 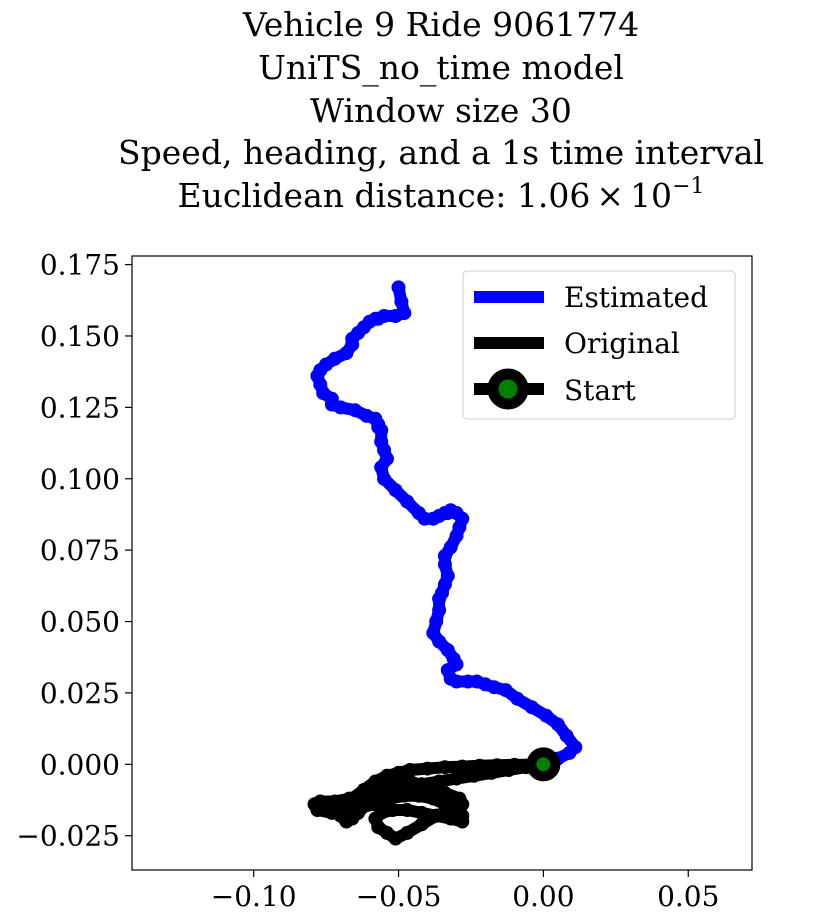 What do you see at coordinates (440, 24) in the screenshot?
I see `title-line-1: Vehicle 9 Ride 9061774` at bounding box center [440, 24].